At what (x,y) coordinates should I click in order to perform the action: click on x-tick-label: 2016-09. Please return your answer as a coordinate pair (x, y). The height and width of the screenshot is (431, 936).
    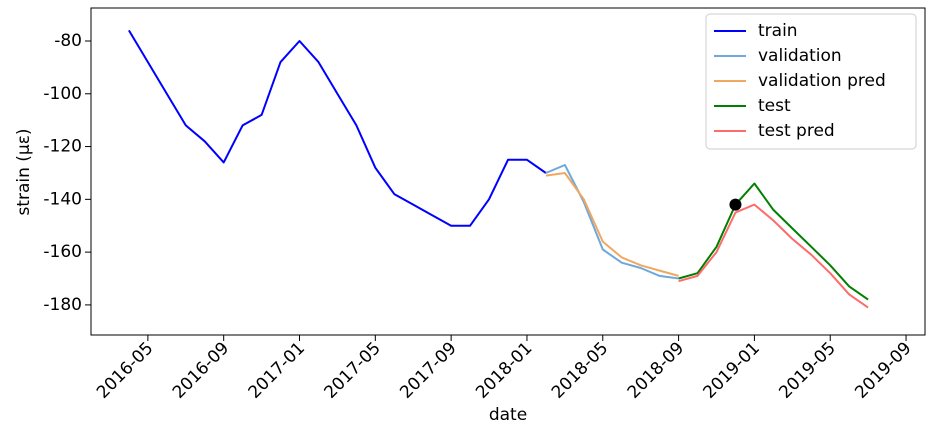
    Looking at the image, I should click on (201, 370).